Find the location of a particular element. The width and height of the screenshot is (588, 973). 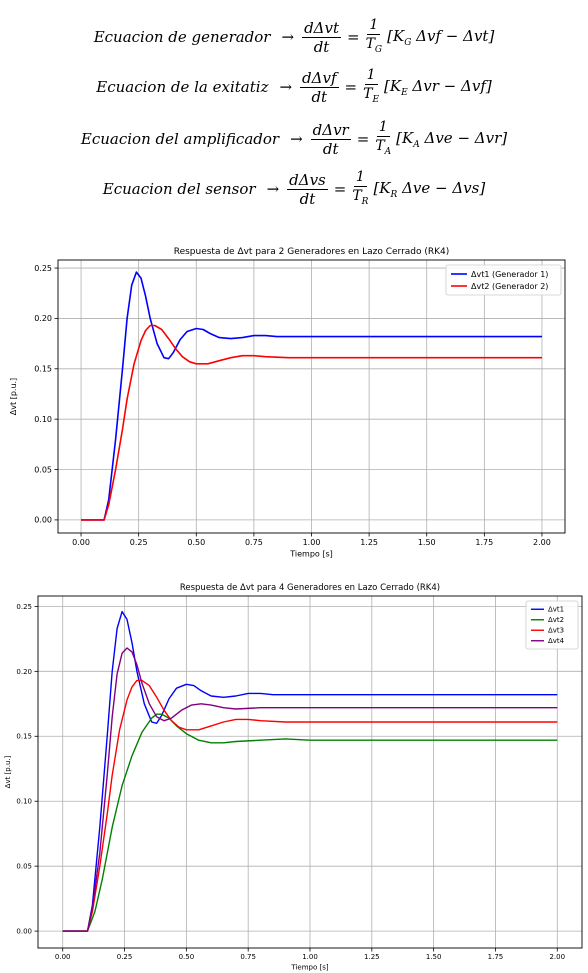

equation-label: Ecuacion de generador is located at coordinates (182, 37).